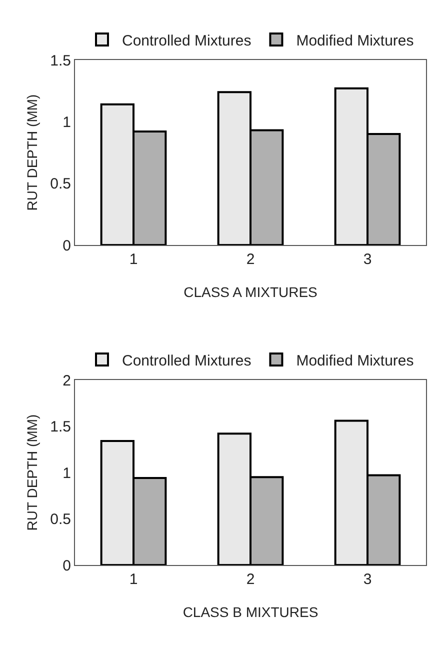  Describe the element at coordinates (251, 292) in the screenshot. I see `x-axis-title: CLASS A MIXTURES` at that location.